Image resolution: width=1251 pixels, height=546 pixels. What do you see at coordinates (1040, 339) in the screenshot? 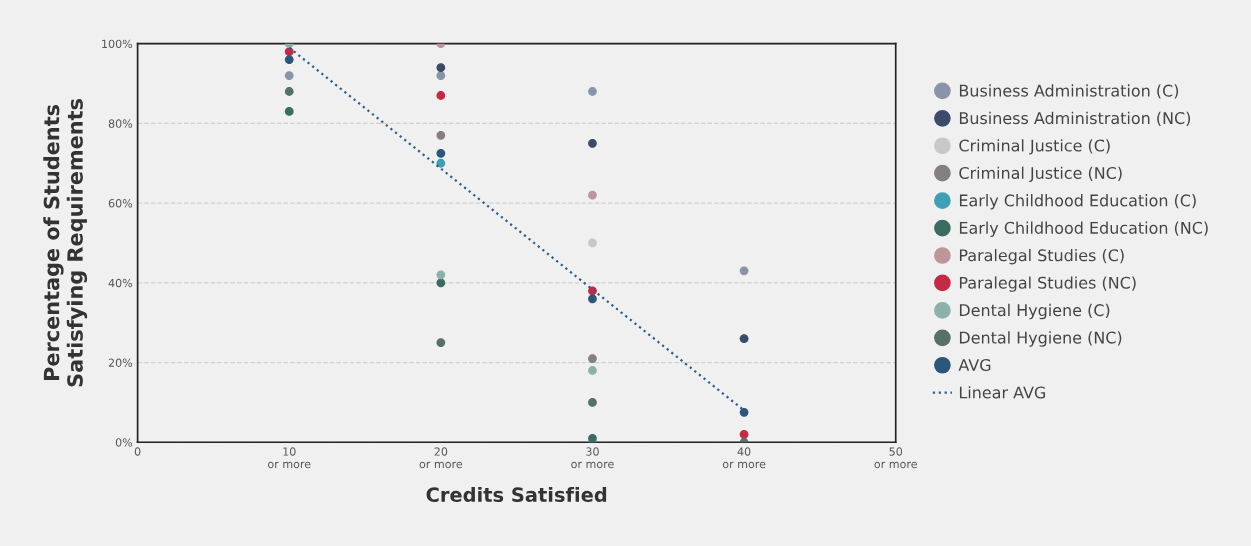
I see `legend-label: Dental Hygiene (NC)` at bounding box center [1040, 339].